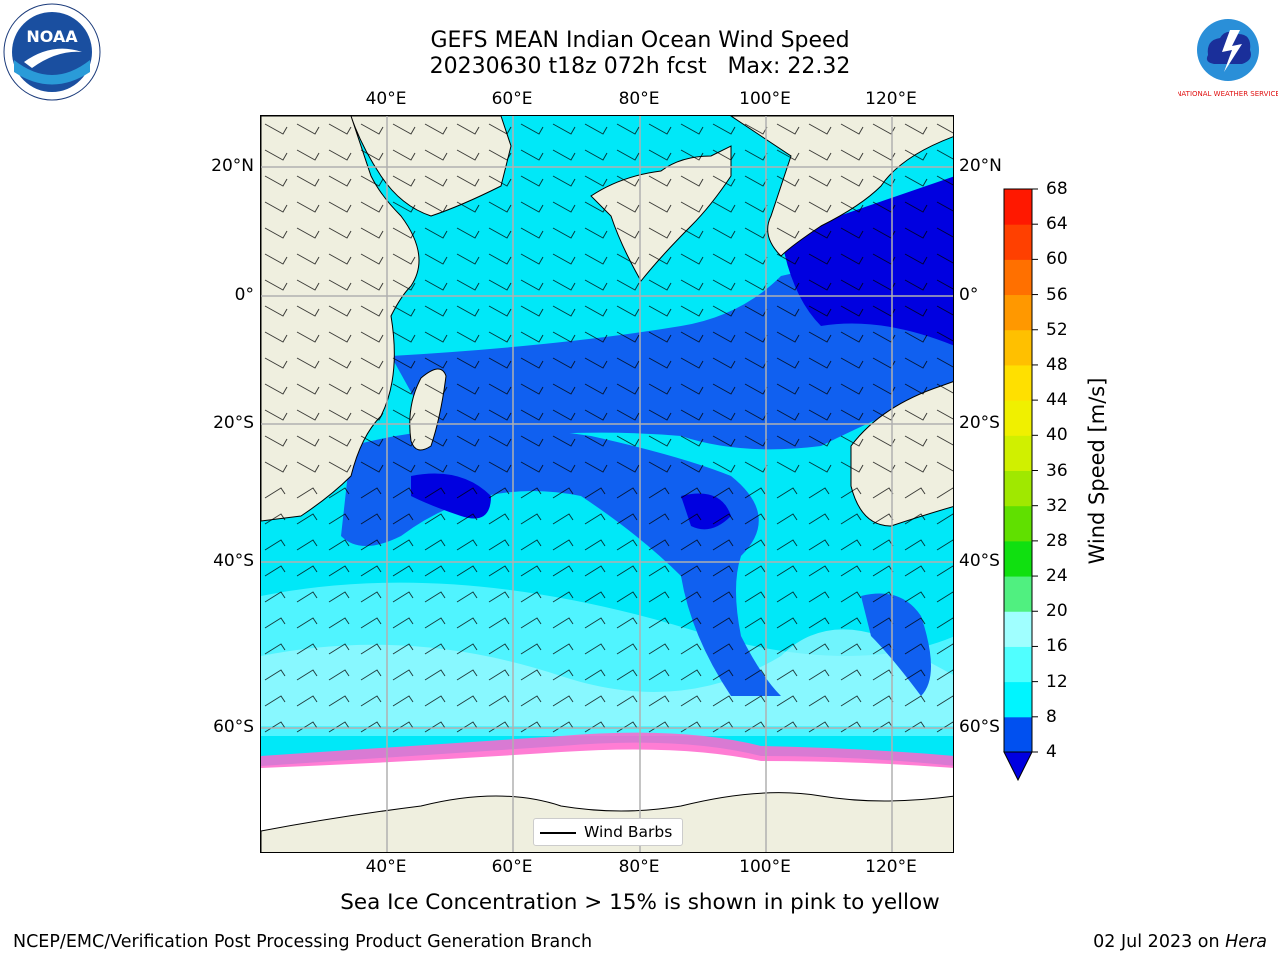 The width and height of the screenshot is (1280, 960). I want to click on nws-logo-text: NATIONAL WEATHER SERVICE, so click(1228, 94).